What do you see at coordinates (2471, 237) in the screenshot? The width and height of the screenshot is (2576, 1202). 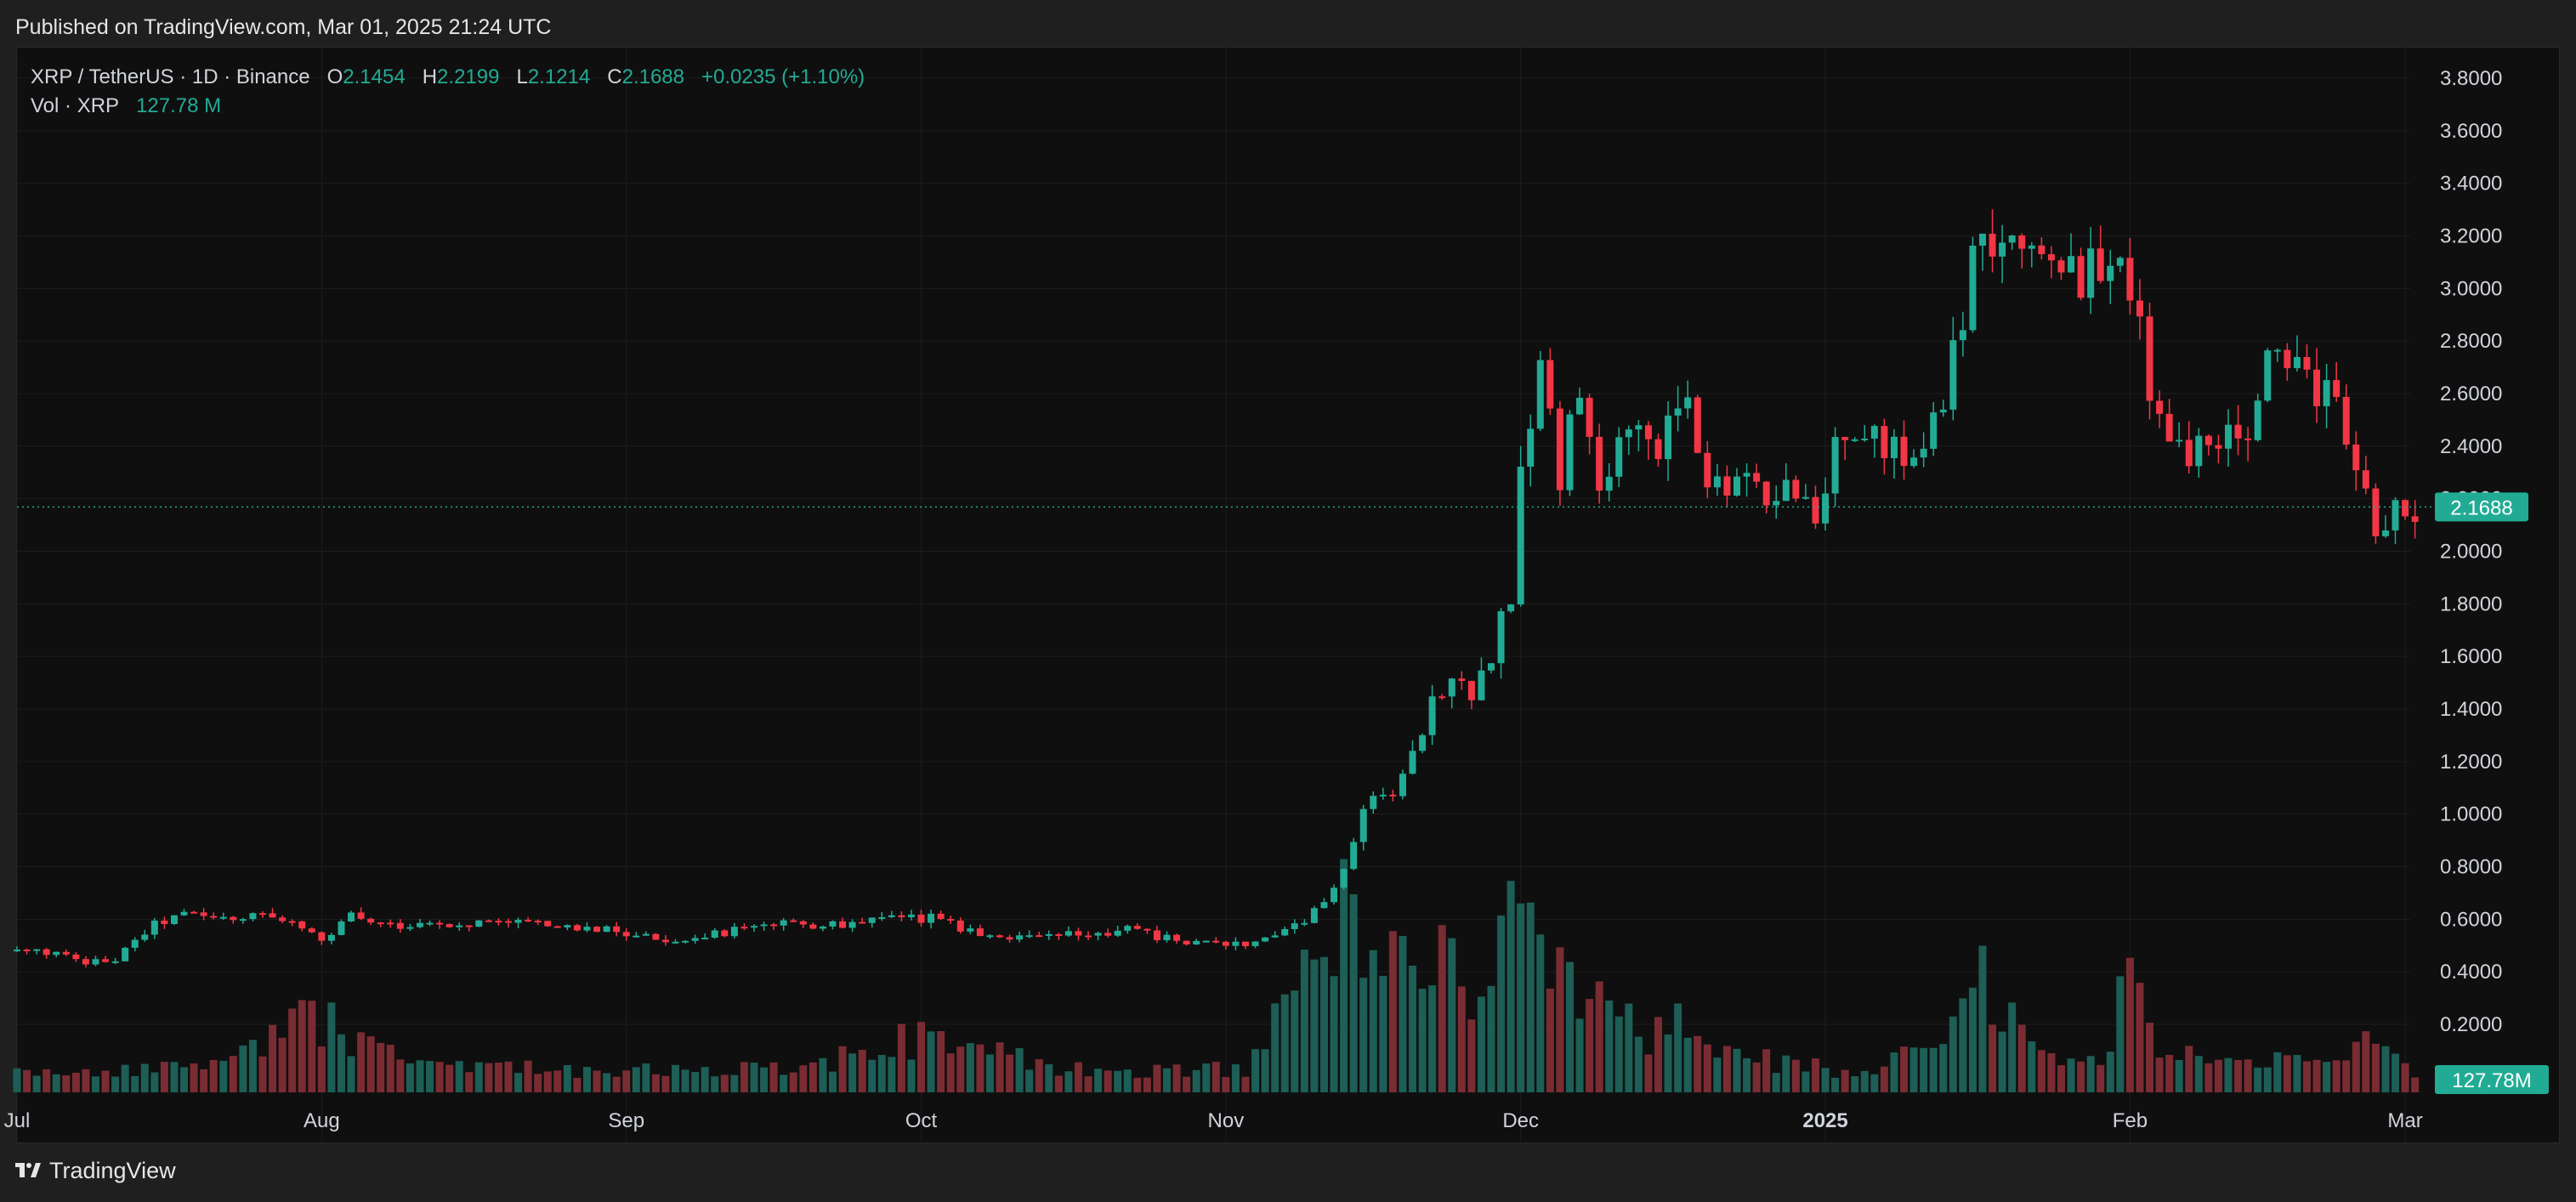 I see `price-tick-label: 3.2000` at bounding box center [2471, 237].